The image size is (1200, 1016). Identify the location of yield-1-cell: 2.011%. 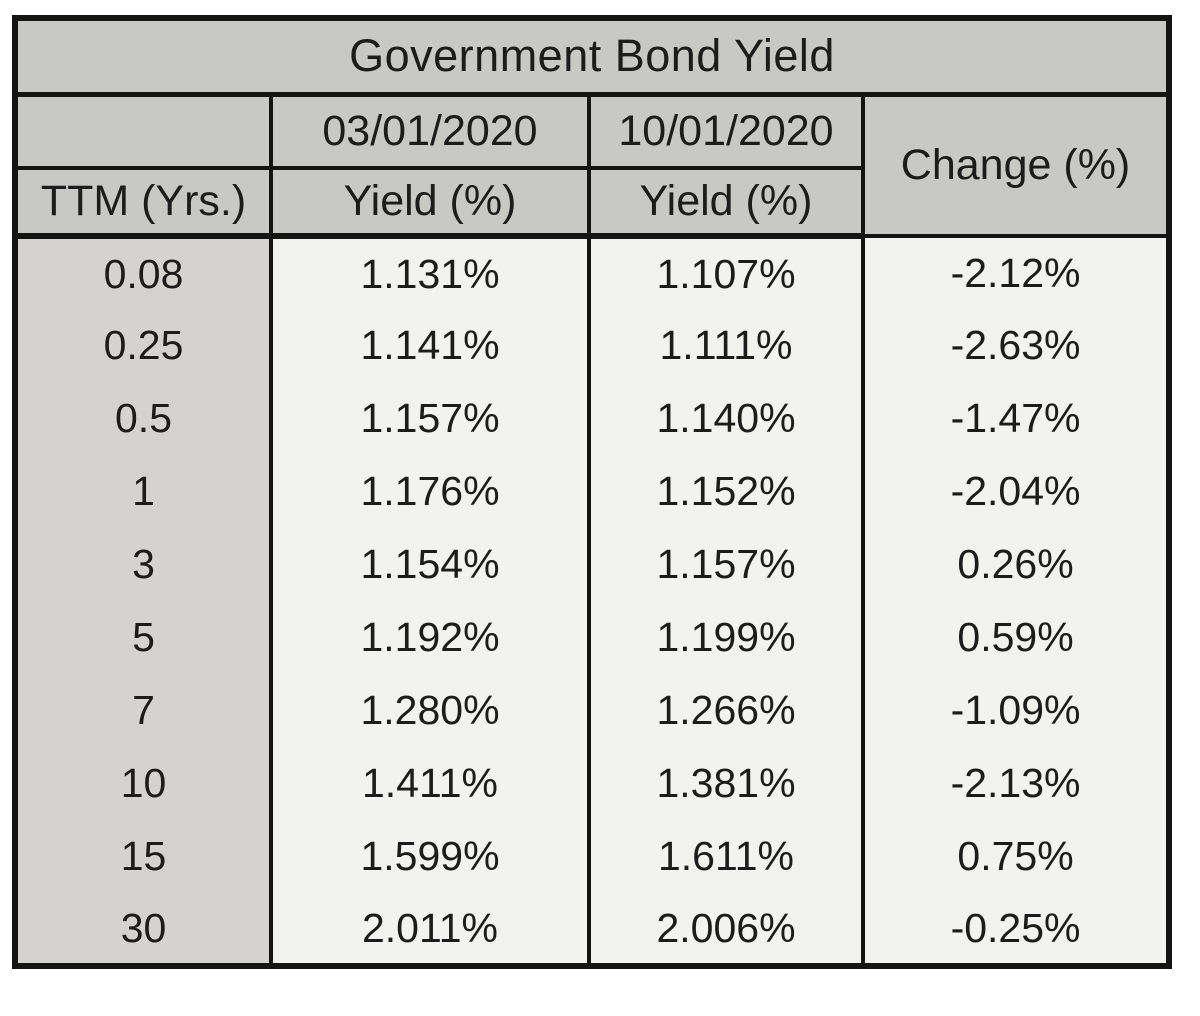
(430, 931).